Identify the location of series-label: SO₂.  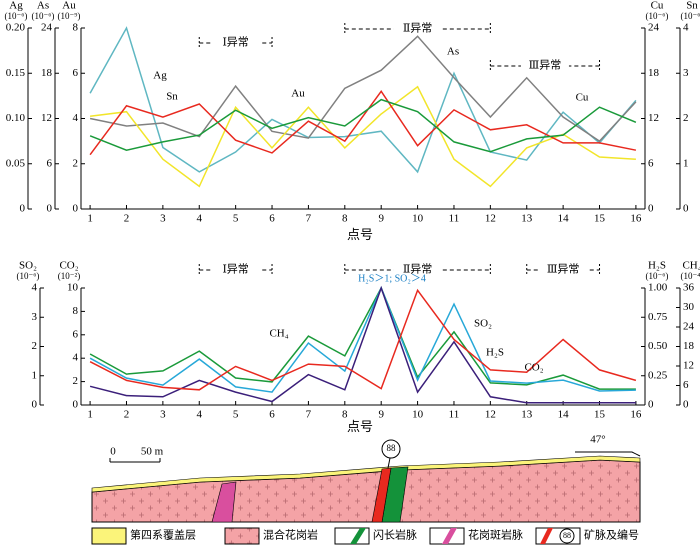
(483, 324).